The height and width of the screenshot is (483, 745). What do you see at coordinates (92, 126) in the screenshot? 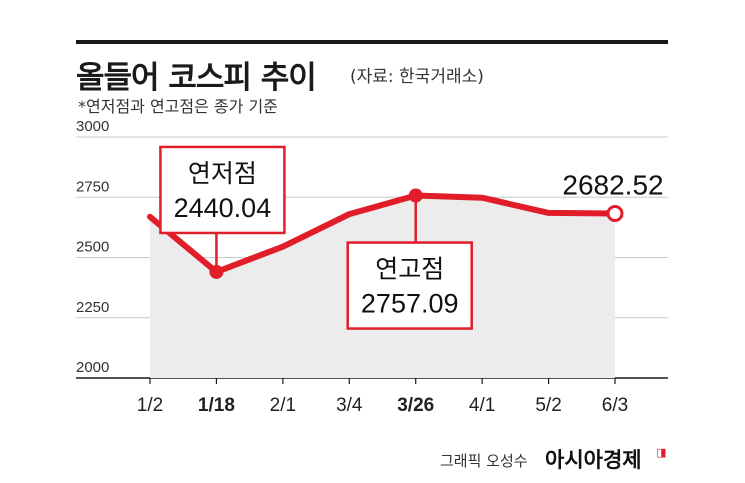
I see `y-tick-label: 3000` at bounding box center [92, 126].